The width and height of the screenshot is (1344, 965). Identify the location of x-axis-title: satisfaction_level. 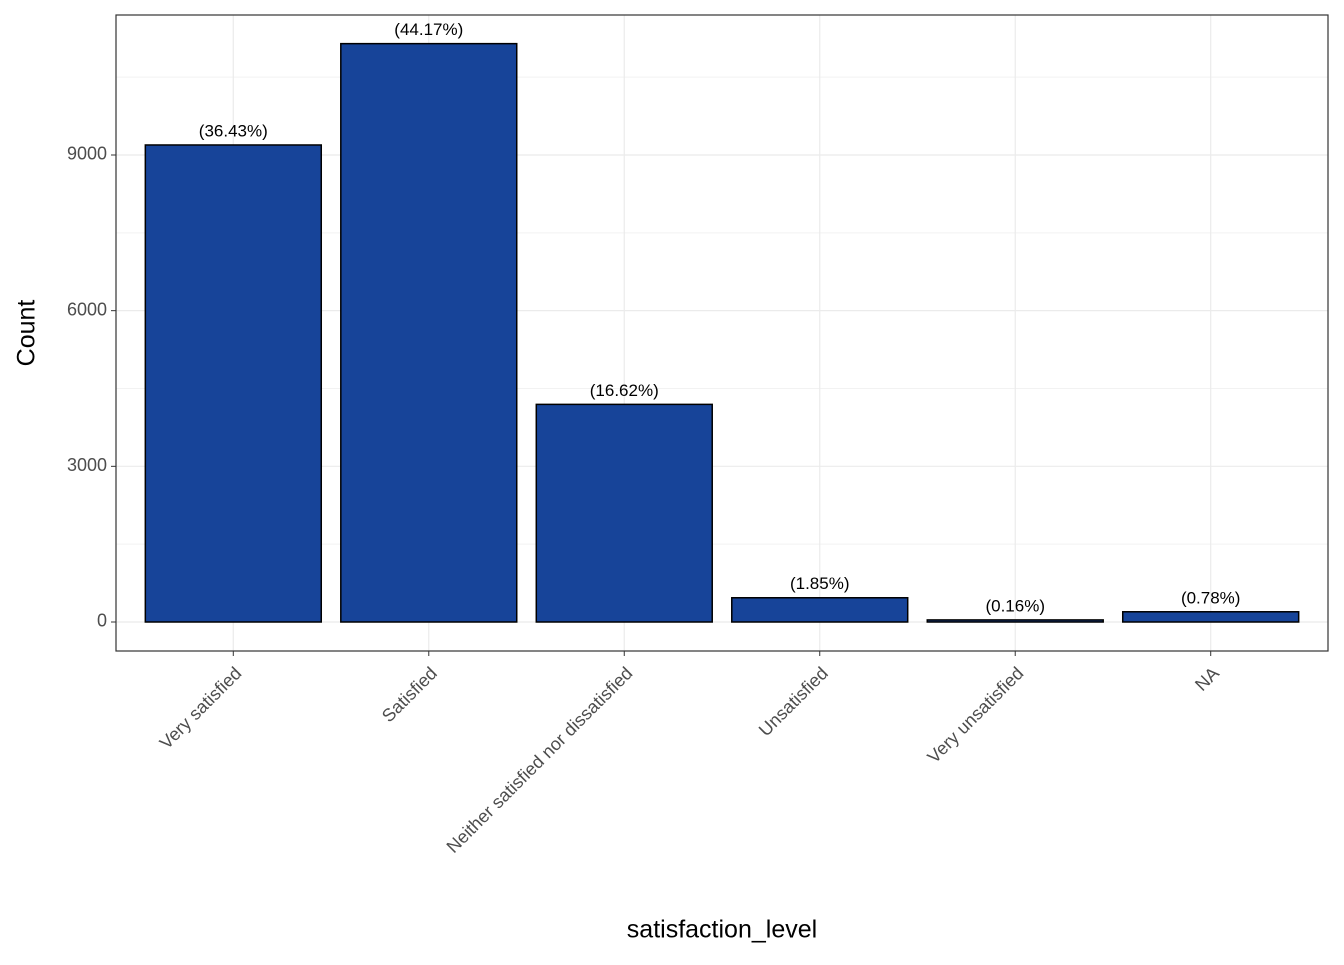
(722, 930).